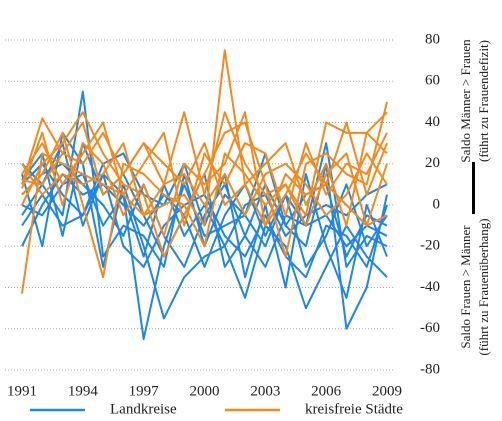 This screenshot has width=502, height=421. What do you see at coordinates (437, 204) in the screenshot?
I see `y-tick-label: 0` at bounding box center [437, 204].